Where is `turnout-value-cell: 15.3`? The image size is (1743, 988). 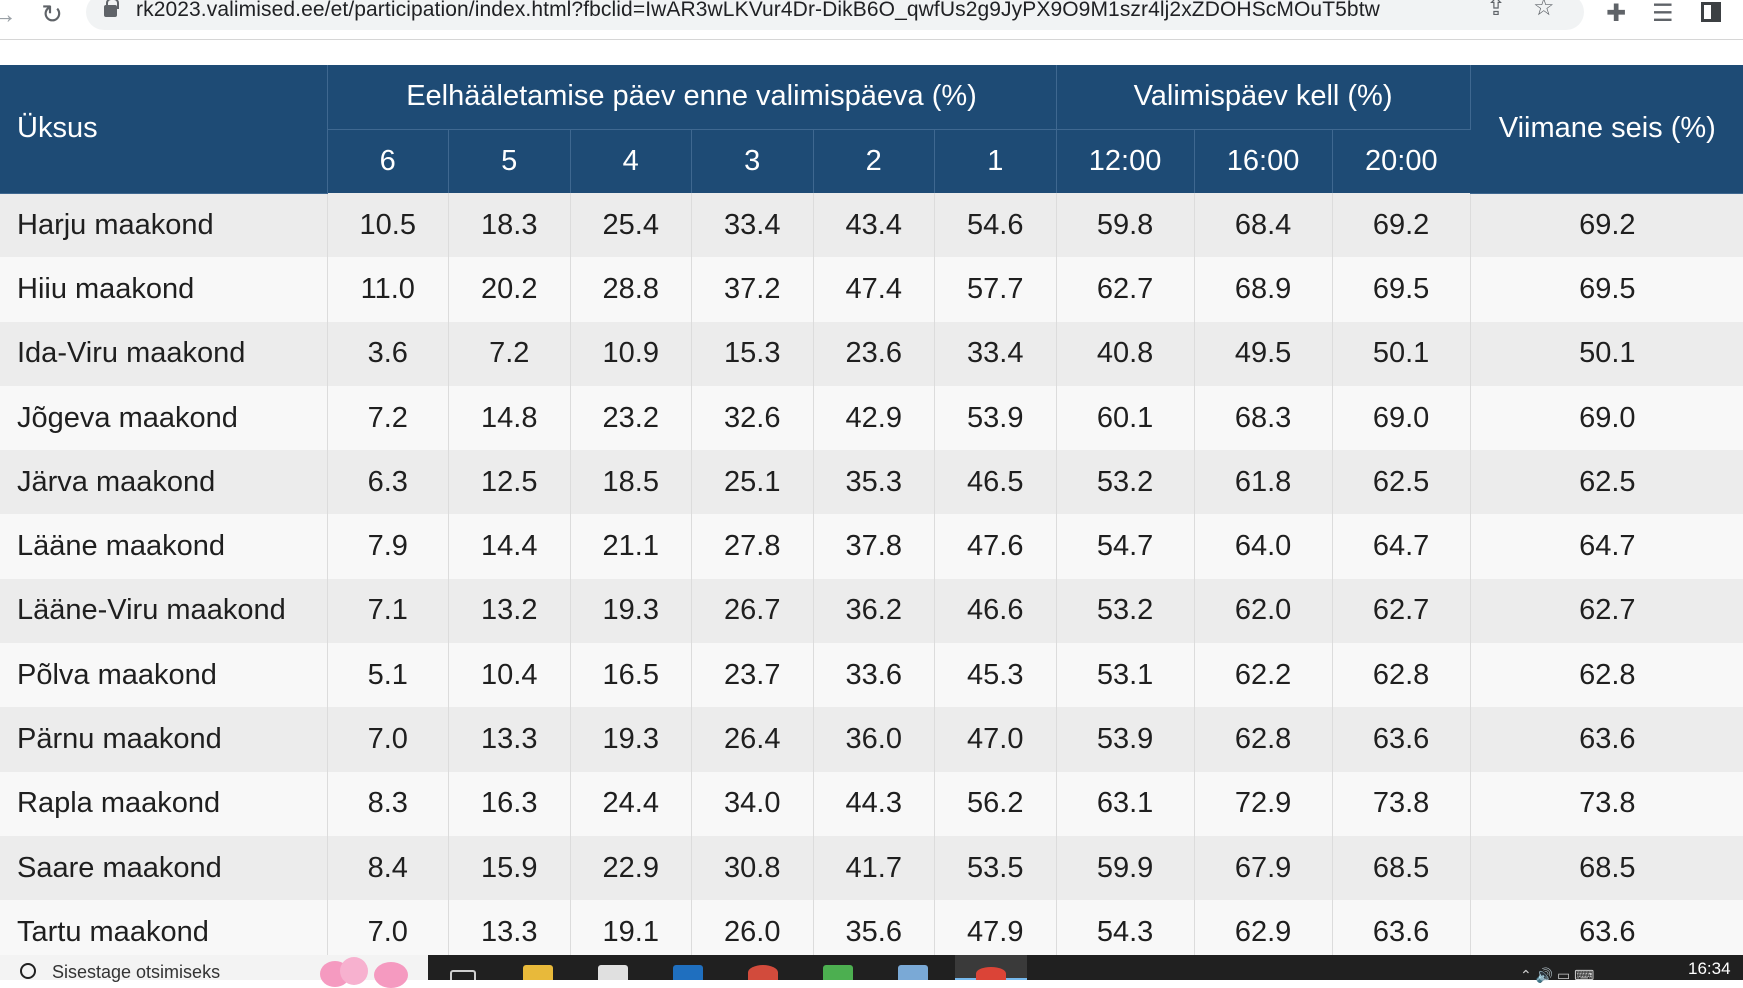 turnout-value-cell: 15.3 is located at coordinates (752, 353).